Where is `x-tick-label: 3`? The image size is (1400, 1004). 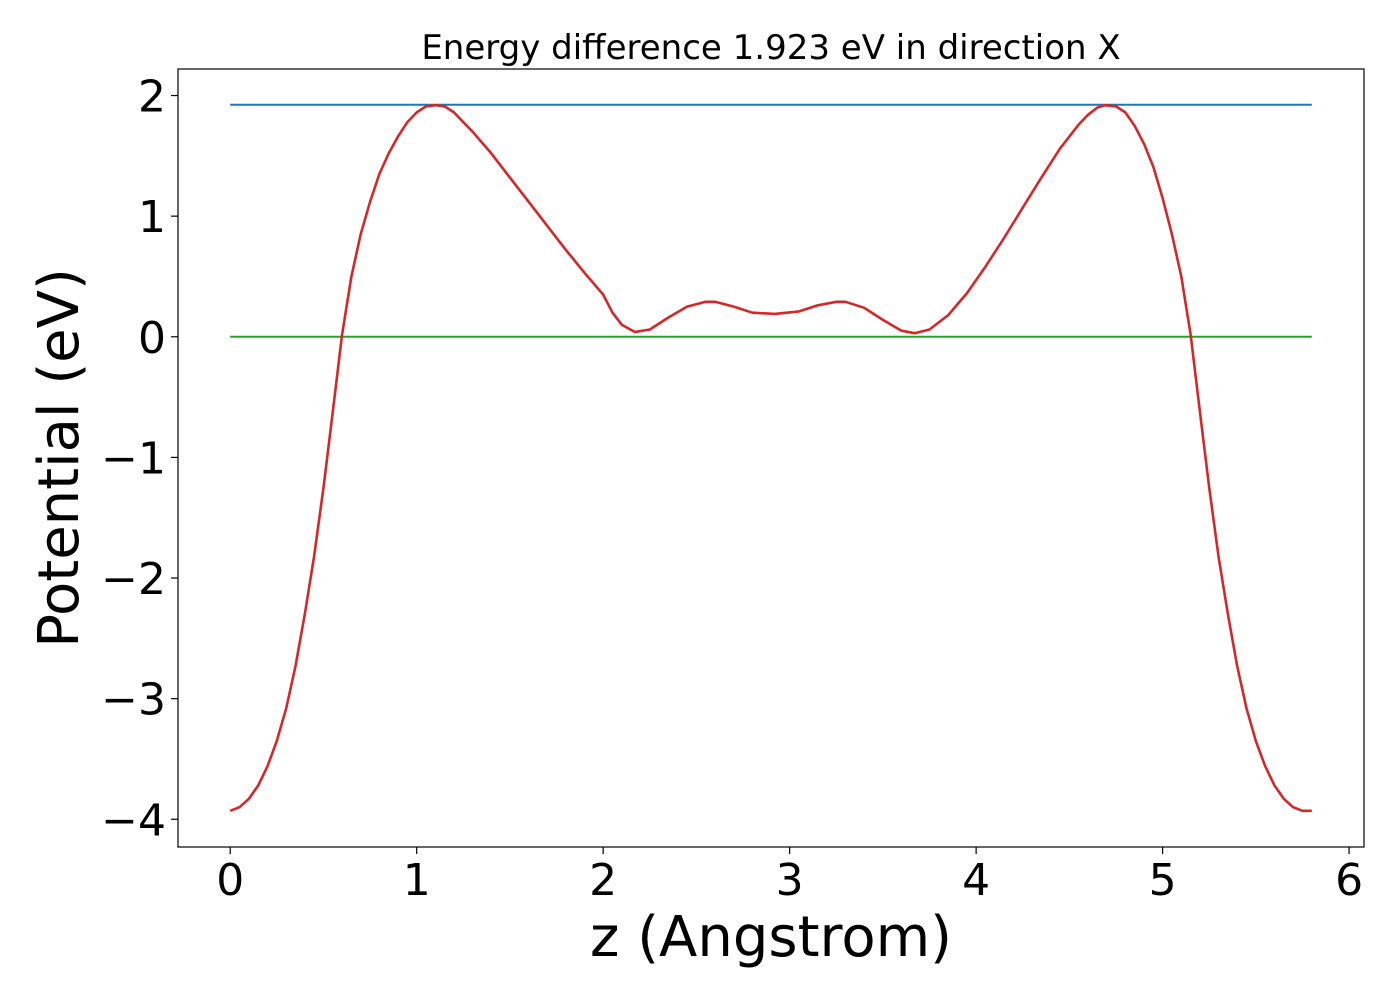 x-tick-label: 3 is located at coordinates (790, 880).